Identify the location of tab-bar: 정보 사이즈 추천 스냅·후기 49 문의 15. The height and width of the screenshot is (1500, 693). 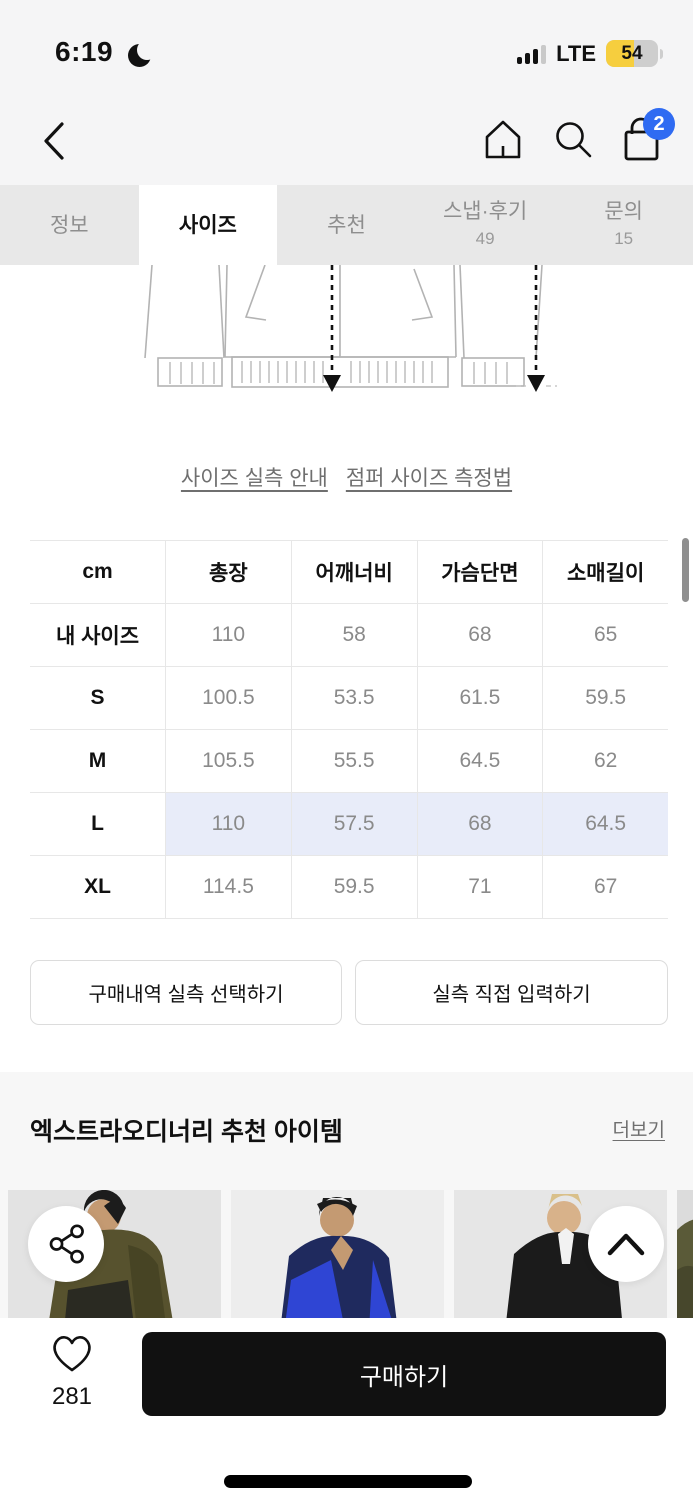
(346, 225).